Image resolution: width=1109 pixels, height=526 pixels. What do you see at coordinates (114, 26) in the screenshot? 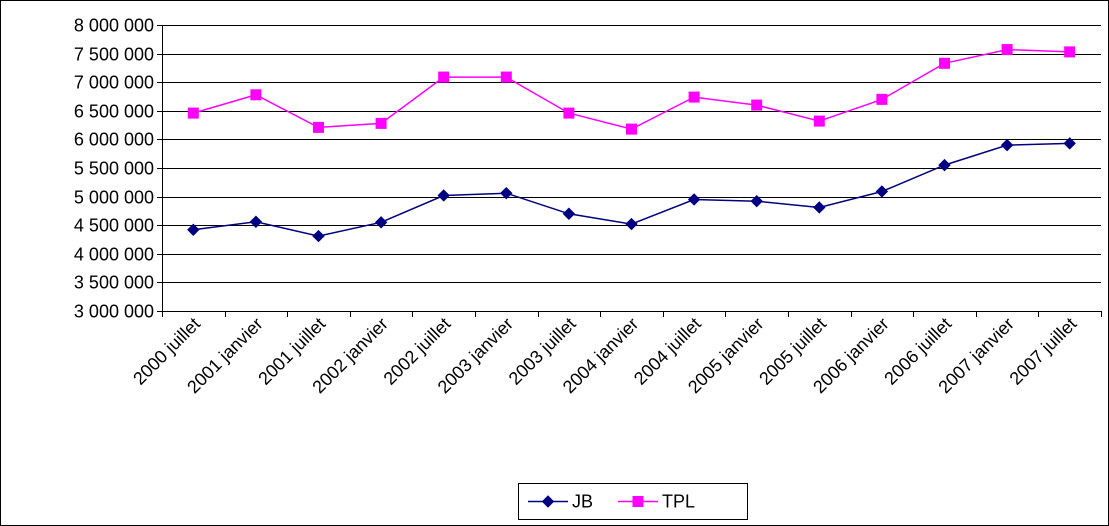
I see `y-tick-label: 8 000 000` at bounding box center [114, 26].